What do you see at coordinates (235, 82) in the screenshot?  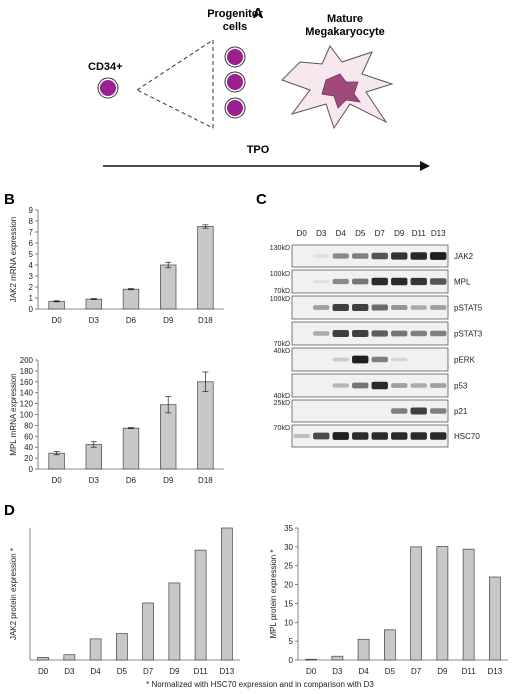 I see `progenitor-cell-2-nucleus-icon` at bounding box center [235, 82].